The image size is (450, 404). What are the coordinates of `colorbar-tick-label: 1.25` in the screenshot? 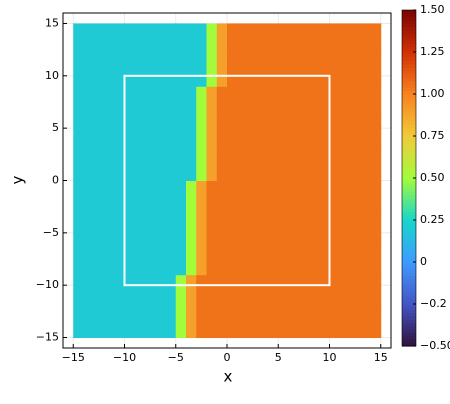 It's located at (432, 51).